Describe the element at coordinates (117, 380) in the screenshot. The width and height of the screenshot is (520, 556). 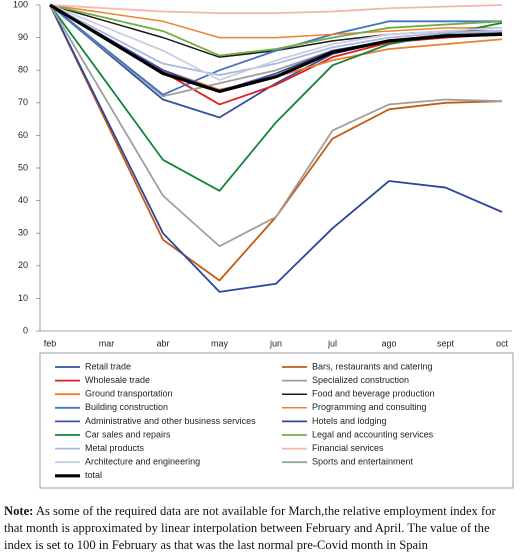
I see `legend-label: Wholesale trade` at that location.